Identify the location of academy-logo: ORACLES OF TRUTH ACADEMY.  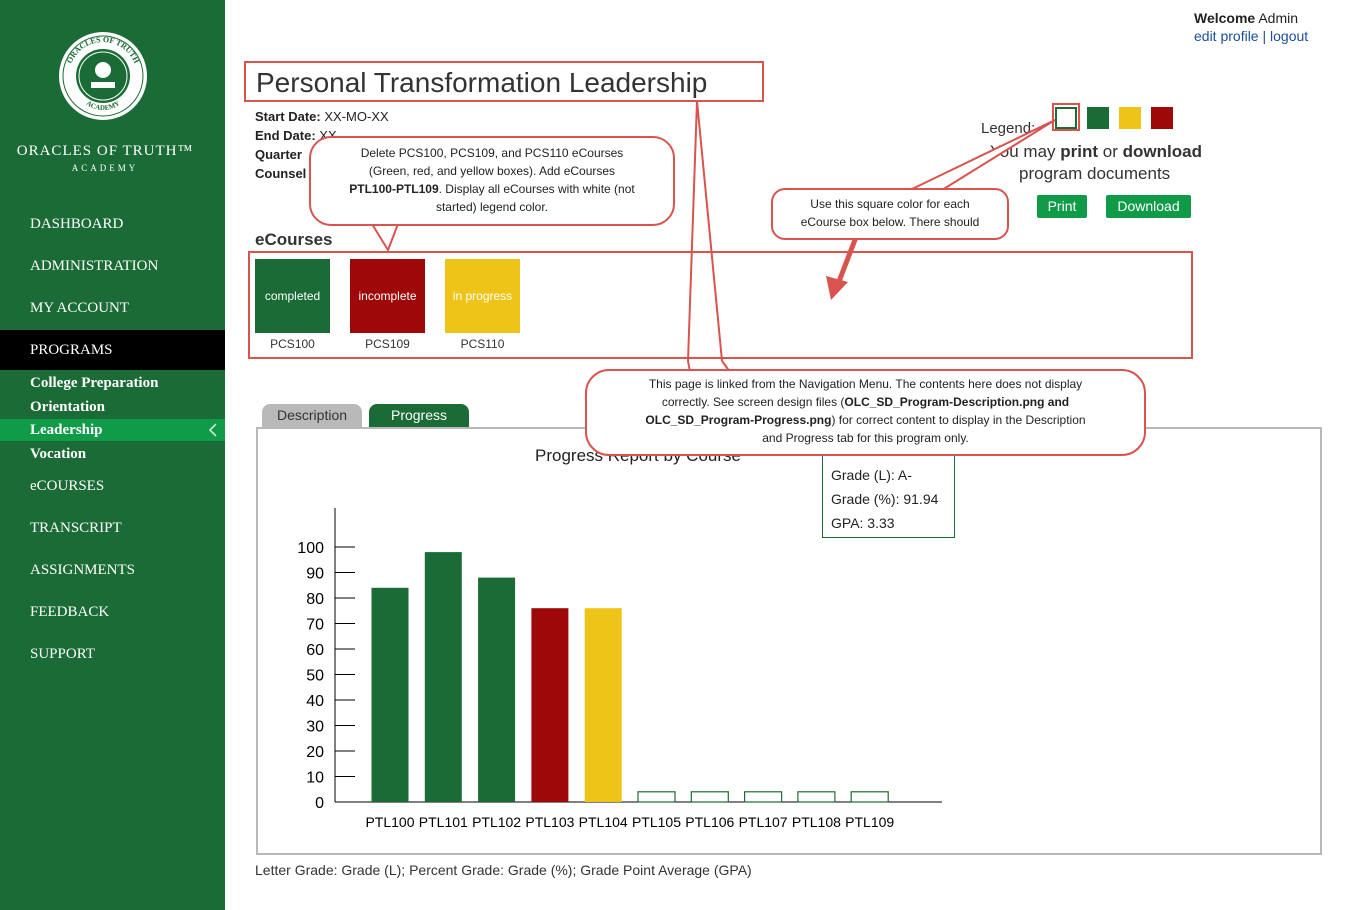
(103, 76).